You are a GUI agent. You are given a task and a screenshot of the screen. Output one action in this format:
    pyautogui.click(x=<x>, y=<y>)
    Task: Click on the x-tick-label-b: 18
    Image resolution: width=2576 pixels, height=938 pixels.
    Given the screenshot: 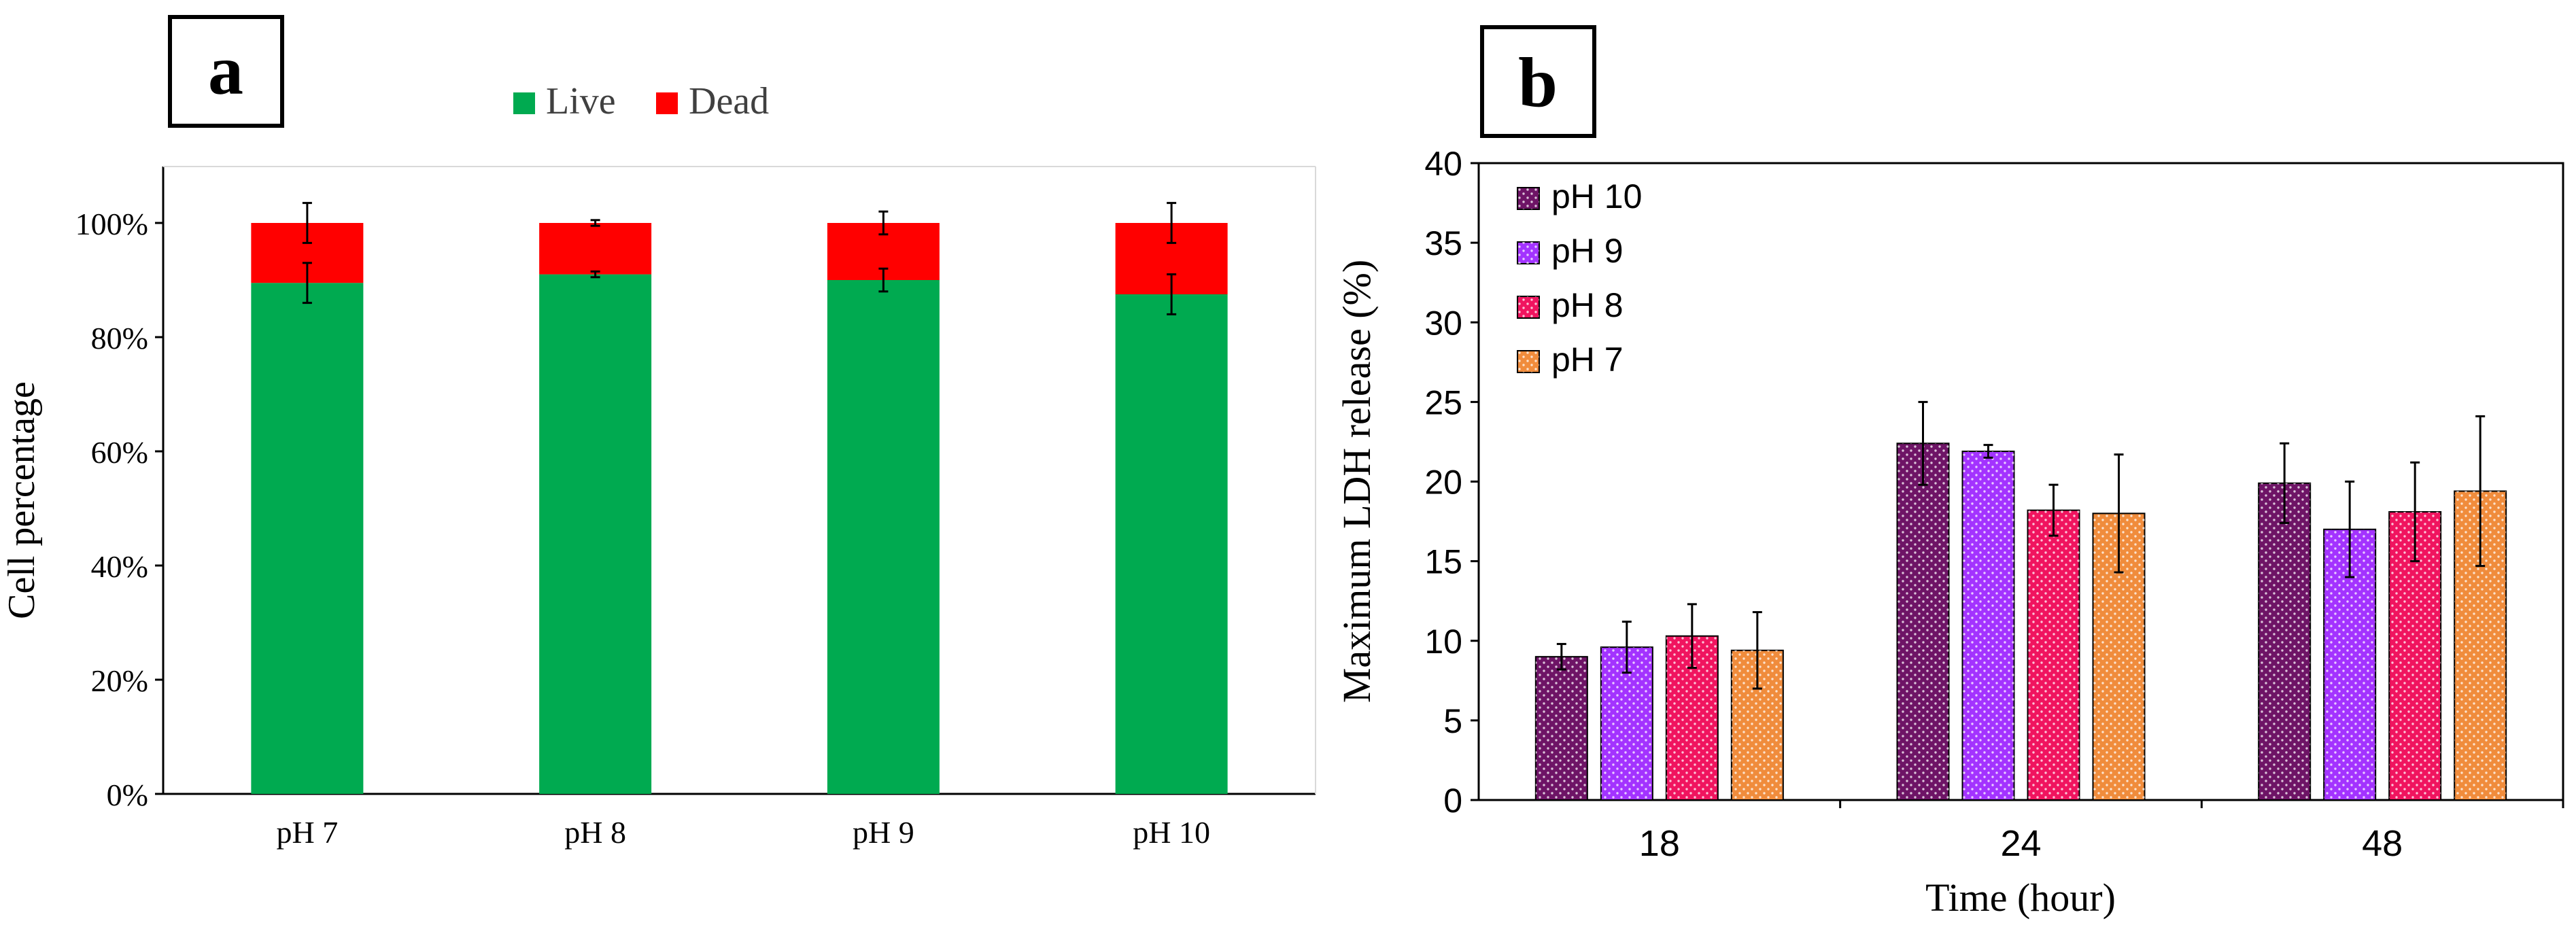 What is the action you would take?
    pyautogui.click(x=1659, y=843)
    